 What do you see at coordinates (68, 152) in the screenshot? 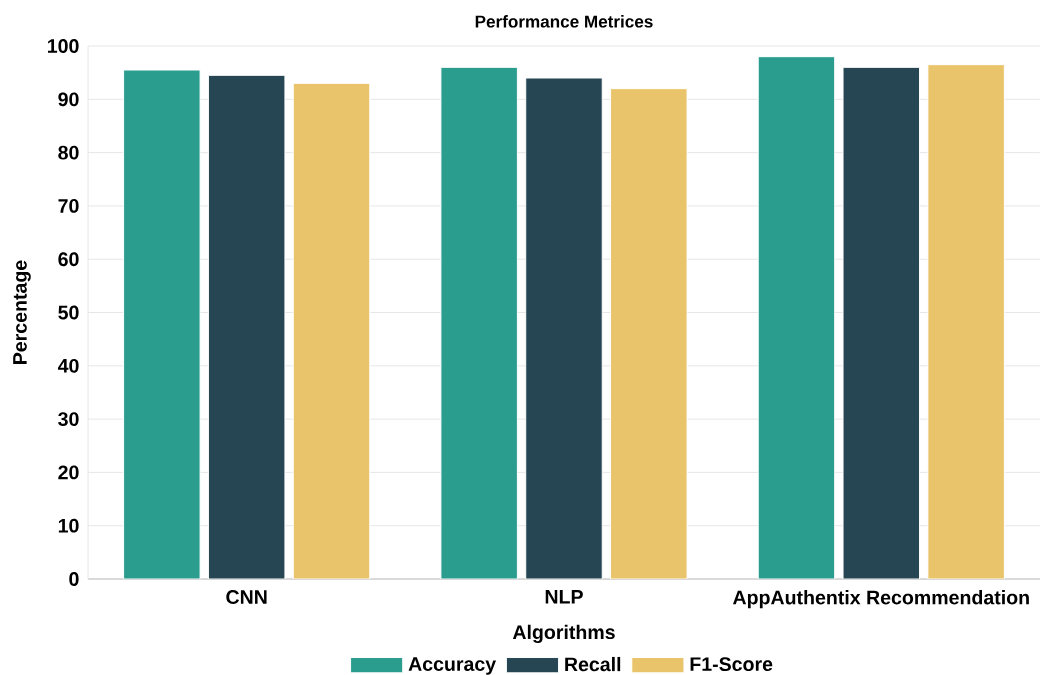
I see `y-tick-label: 80` at bounding box center [68, 152].